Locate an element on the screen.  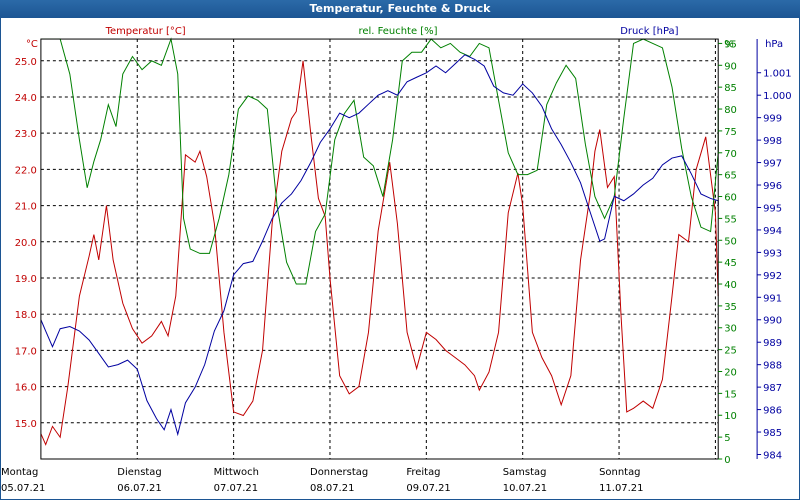
temp-tick-label: 20.0 is located at coordinates (26, 243).